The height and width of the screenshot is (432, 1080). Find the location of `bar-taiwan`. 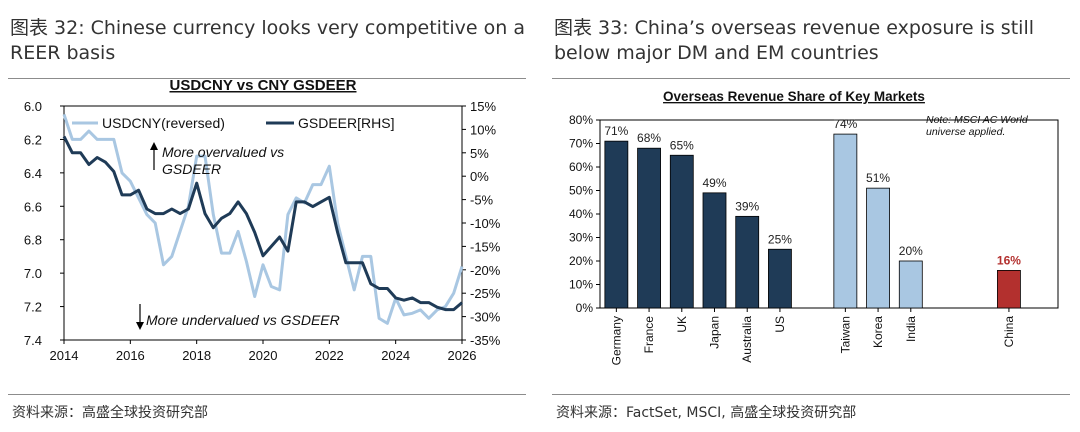

bar-taiwan is located at coordinates (845, 221).